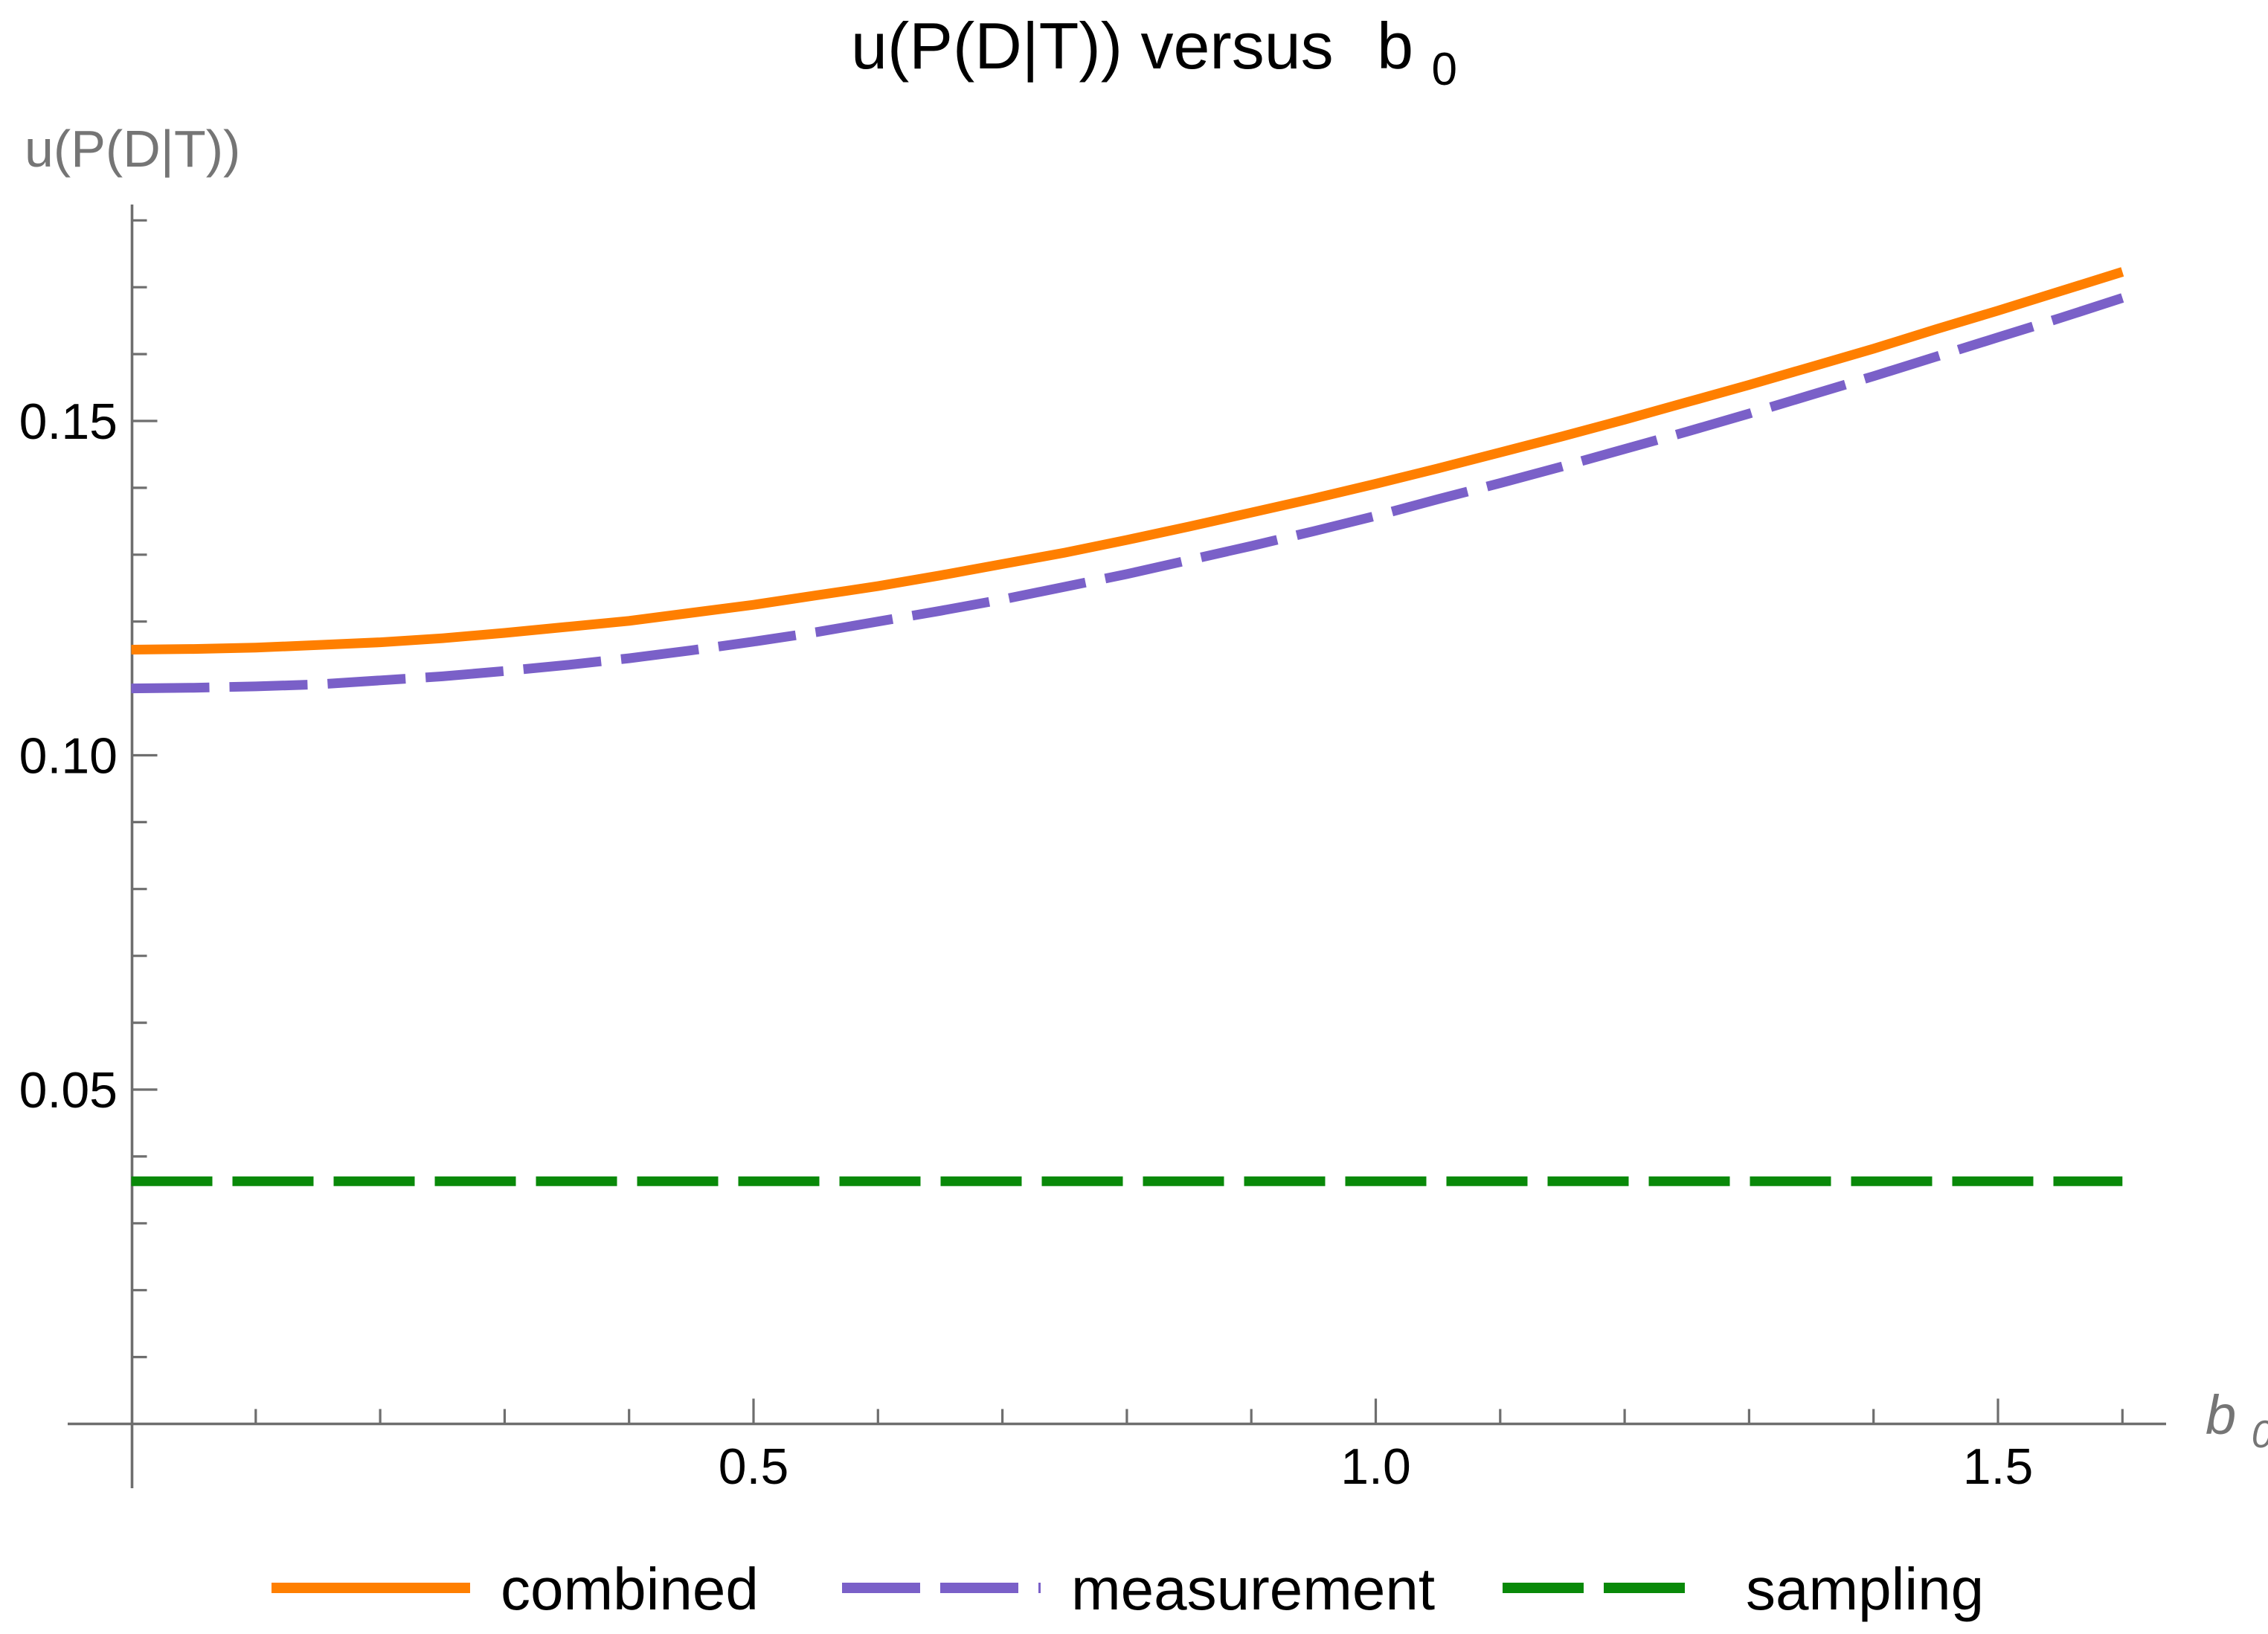  I want to click on x-axis-label-subscript: 0, so click(2260, 1435).